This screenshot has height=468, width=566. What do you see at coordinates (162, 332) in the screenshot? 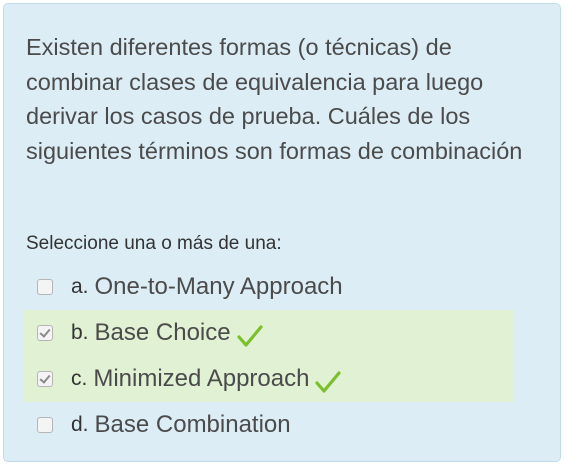
I see `answer-label: Base Choice` at bounding box center [162, 332].